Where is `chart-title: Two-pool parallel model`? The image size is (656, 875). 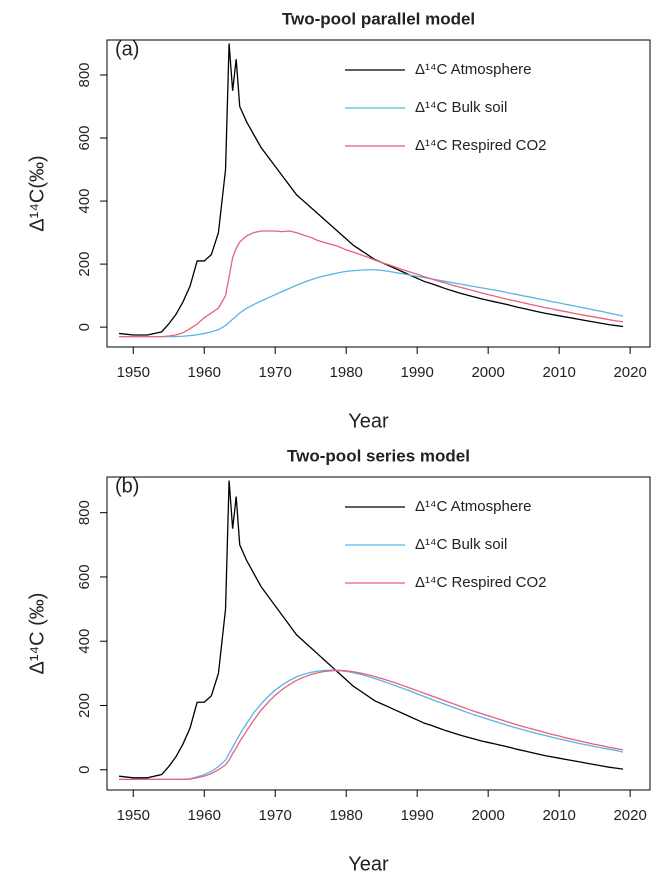
chart-title: Two-pool parallel model is located at coordinates (378, 18).